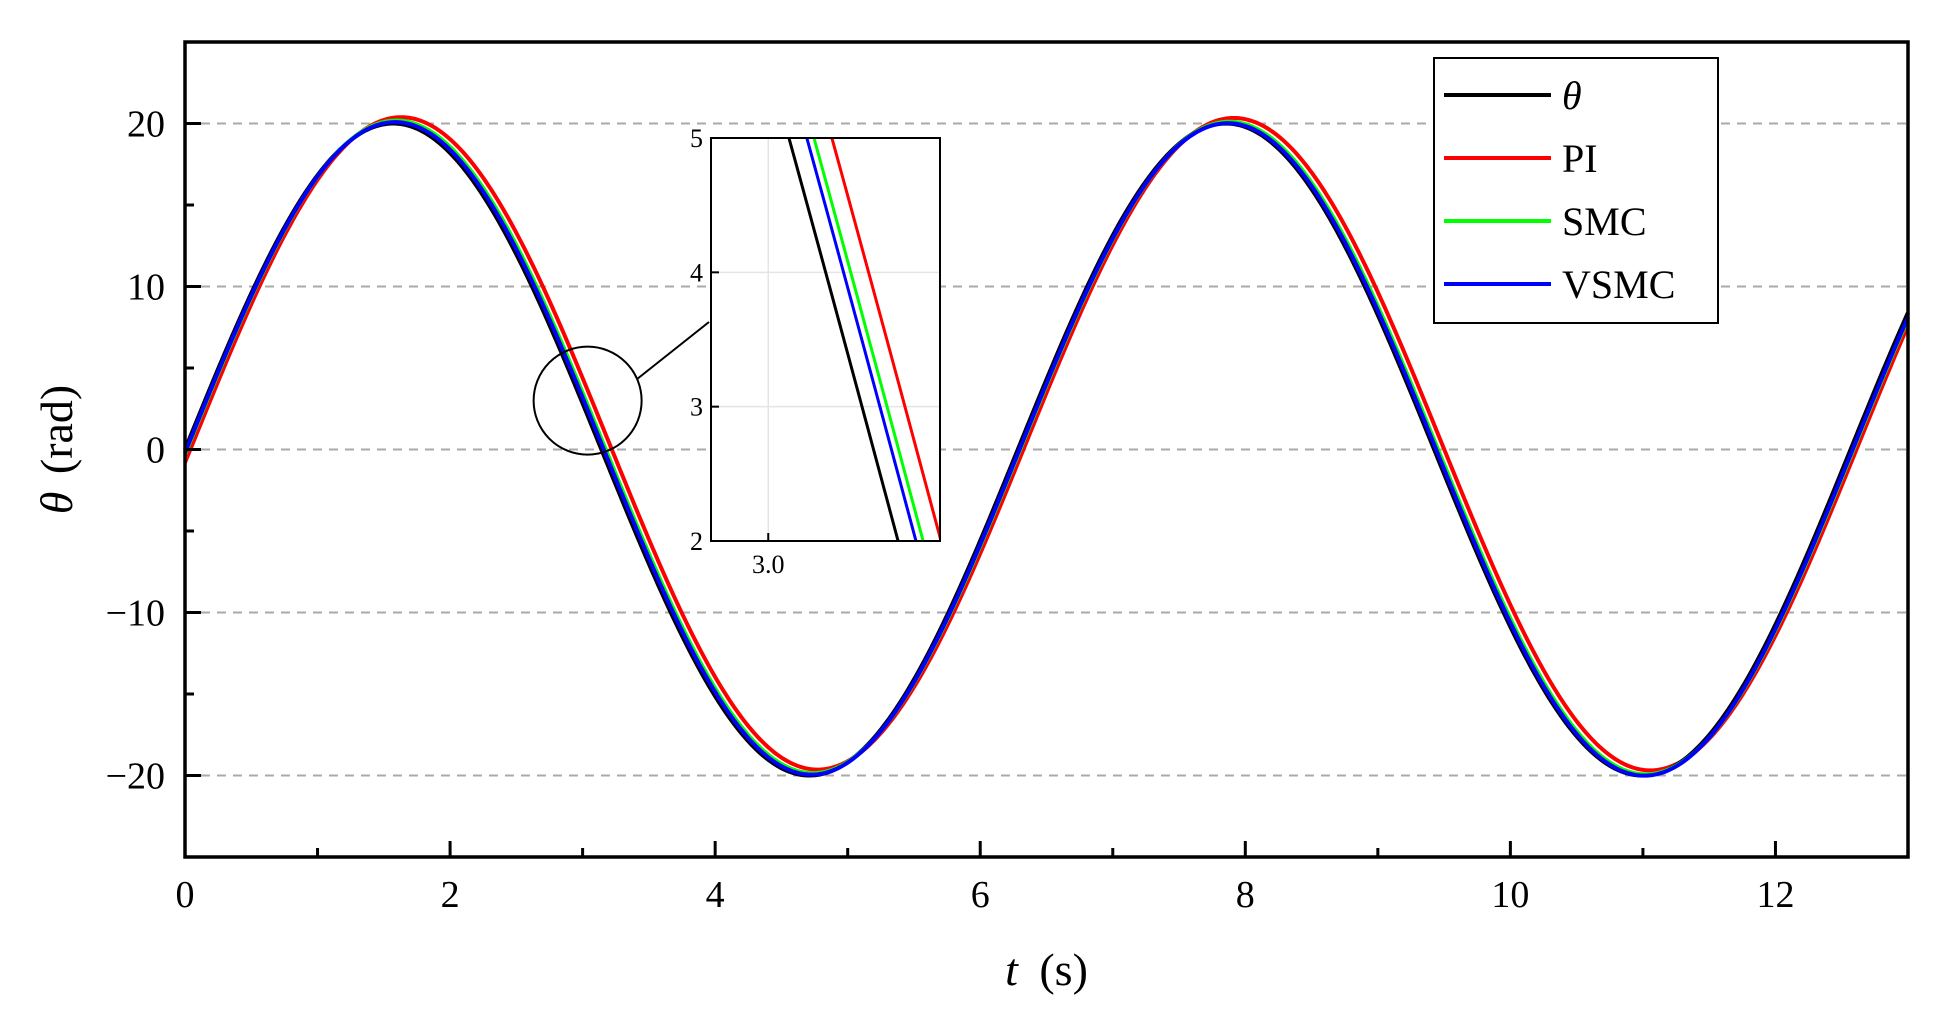 This screenshot has height=1017, width=1938. Describe the element at coordinates (155, 451) in the screenshot. I see `y-tick-label: 0` at that location.